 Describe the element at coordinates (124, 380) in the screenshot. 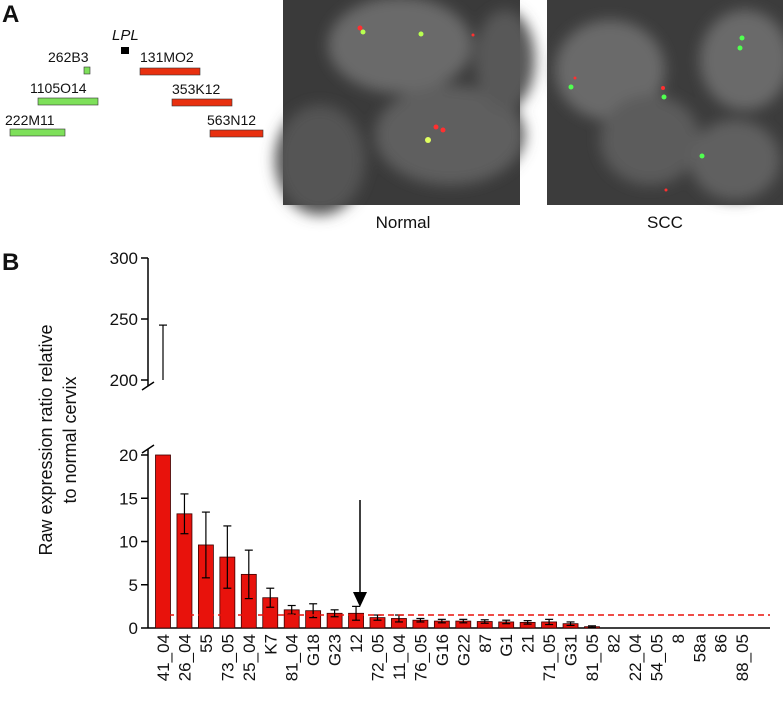

I see `y-tick-label: 200` at that location.